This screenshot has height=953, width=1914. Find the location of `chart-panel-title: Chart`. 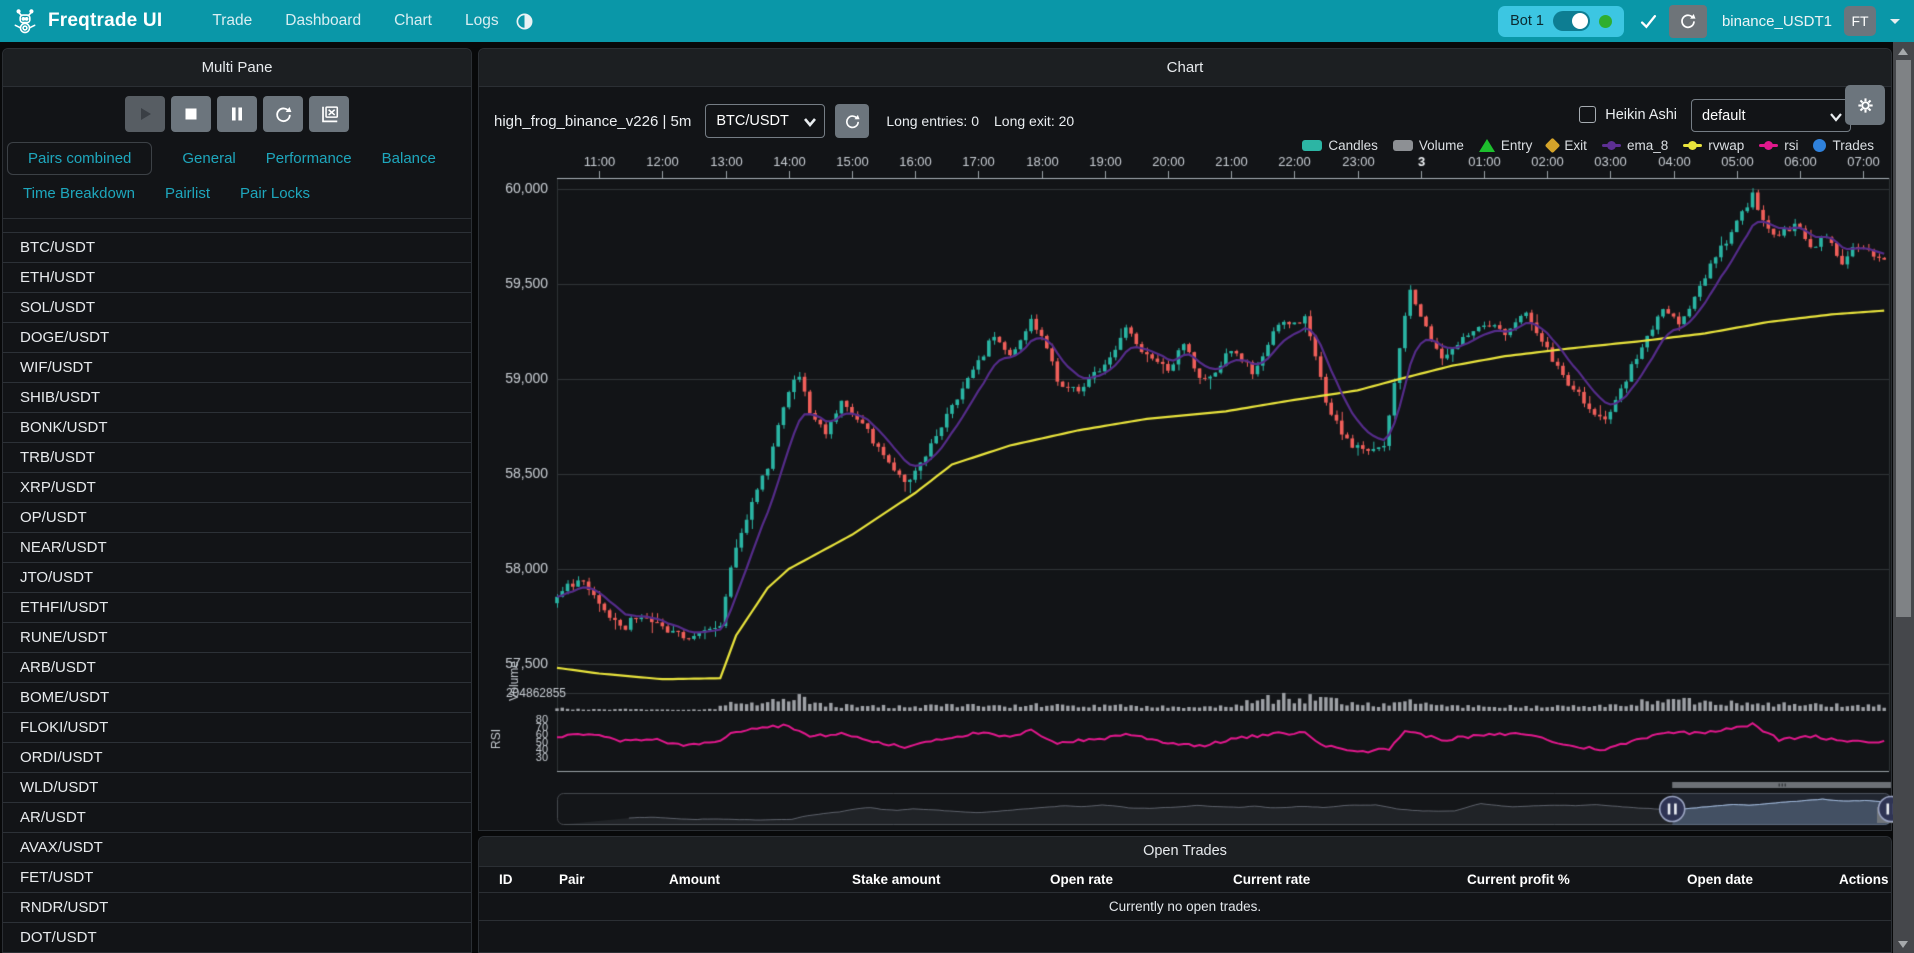

chart-panel-title: Chart is located at coordinates (1185, 68).